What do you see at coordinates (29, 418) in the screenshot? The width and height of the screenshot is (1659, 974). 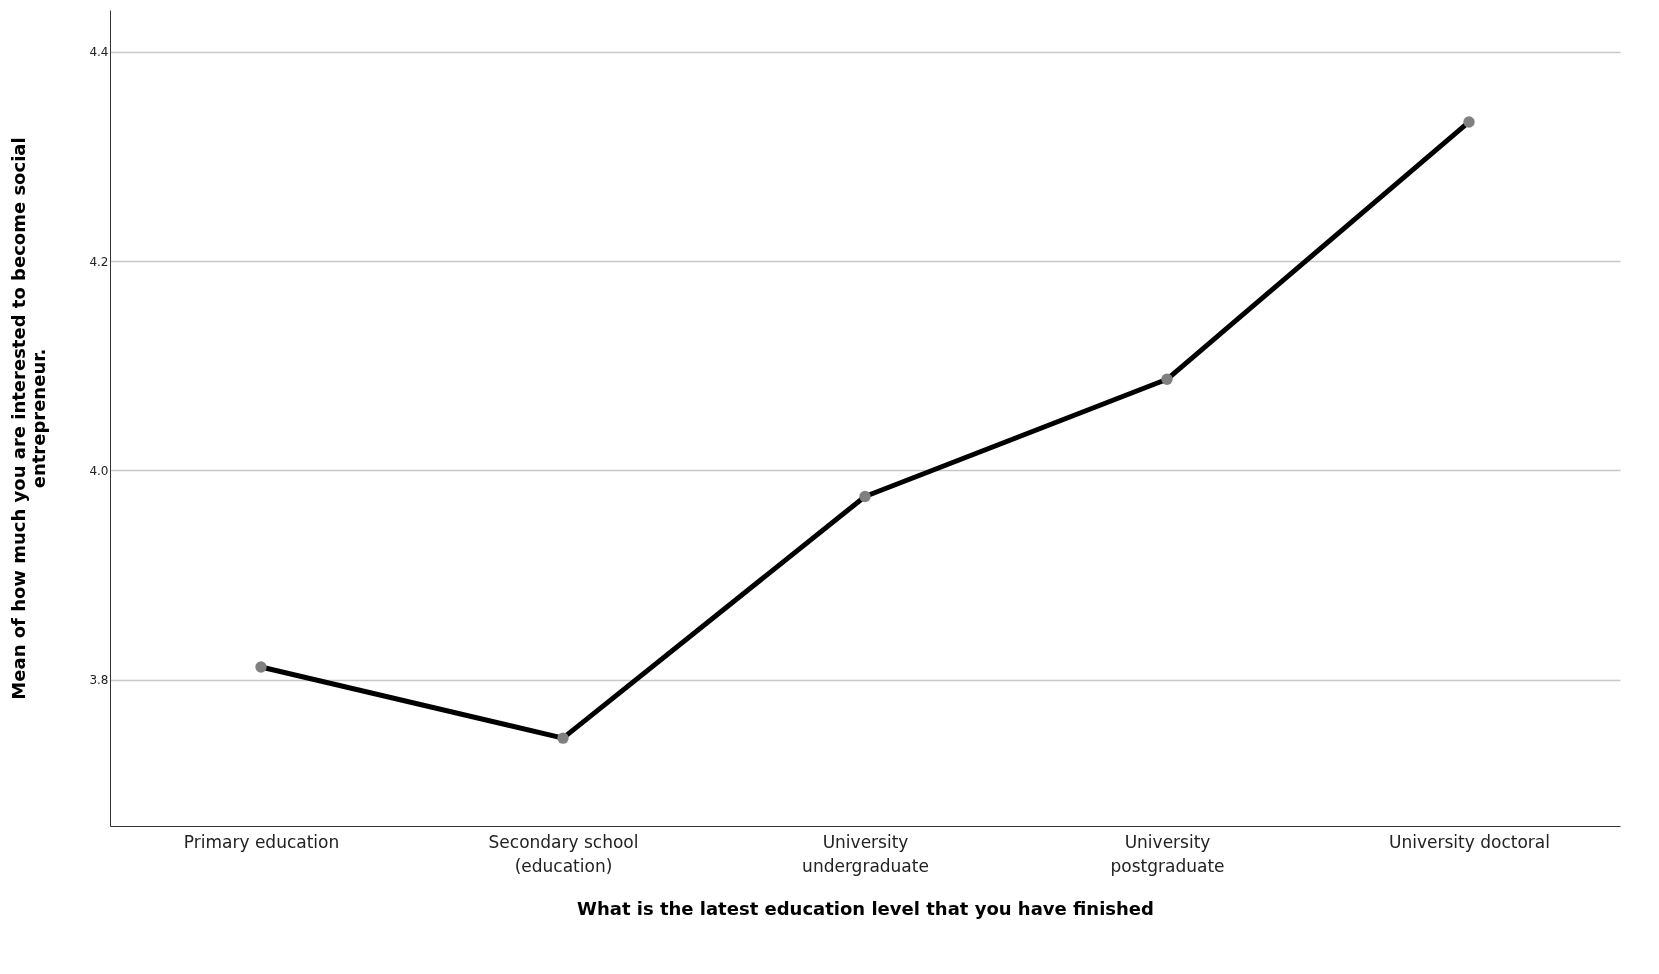 I see `y-axis-title: Mean of how much you are interested to become social entrepreneur.` at bounding box center [29, 418].